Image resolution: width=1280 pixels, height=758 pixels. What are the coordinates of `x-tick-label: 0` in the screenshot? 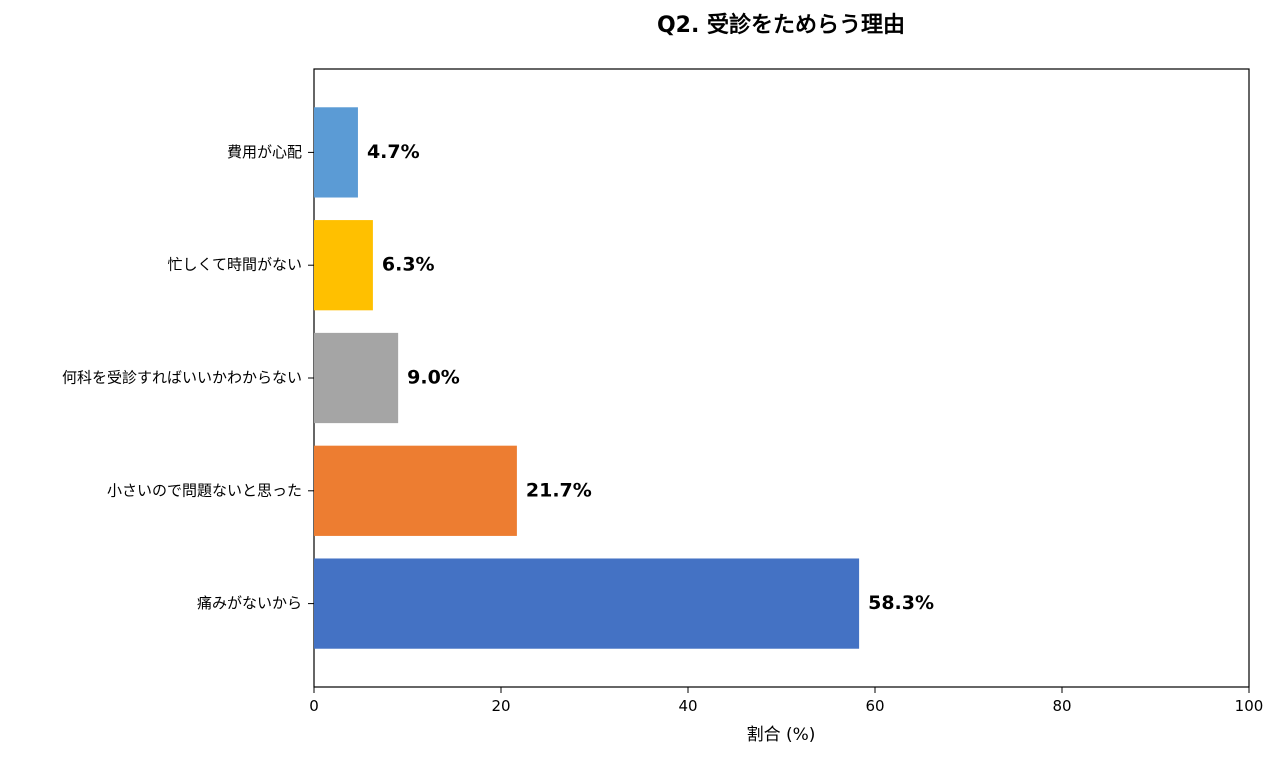 It's located at (314, 706).